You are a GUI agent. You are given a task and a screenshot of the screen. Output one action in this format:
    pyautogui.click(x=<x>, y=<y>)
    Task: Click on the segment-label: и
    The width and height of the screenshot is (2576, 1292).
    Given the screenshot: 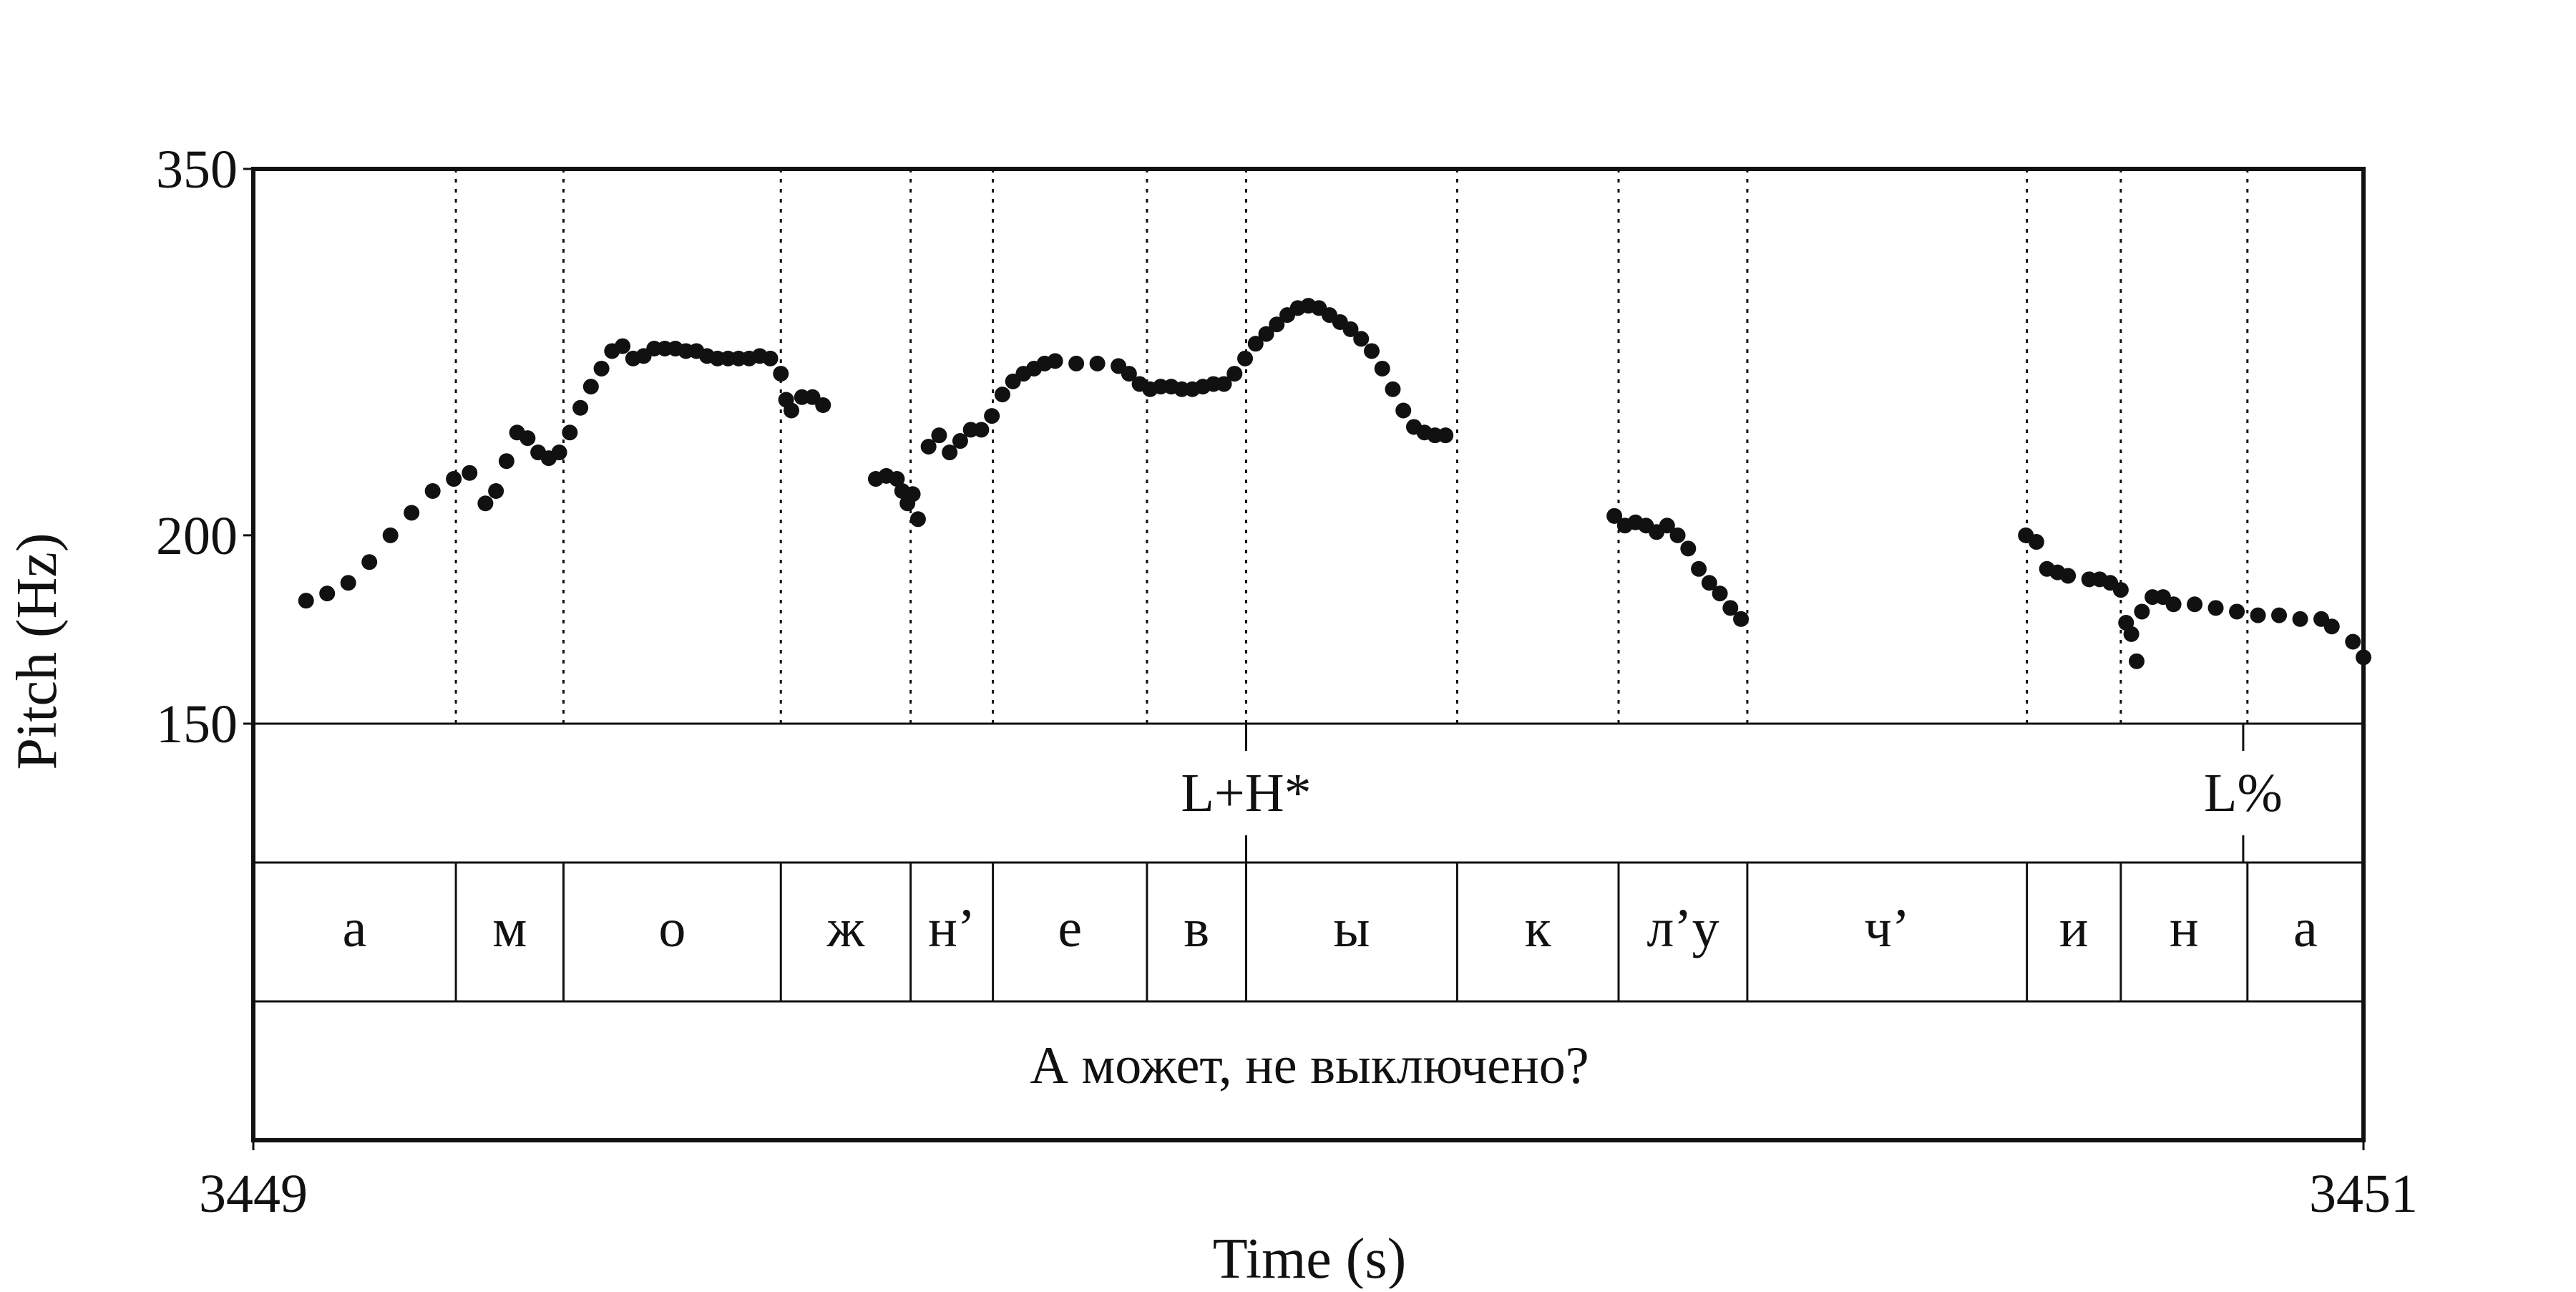 What is the action you would take?
    pyautogui.click(x=2074, y=928)
    